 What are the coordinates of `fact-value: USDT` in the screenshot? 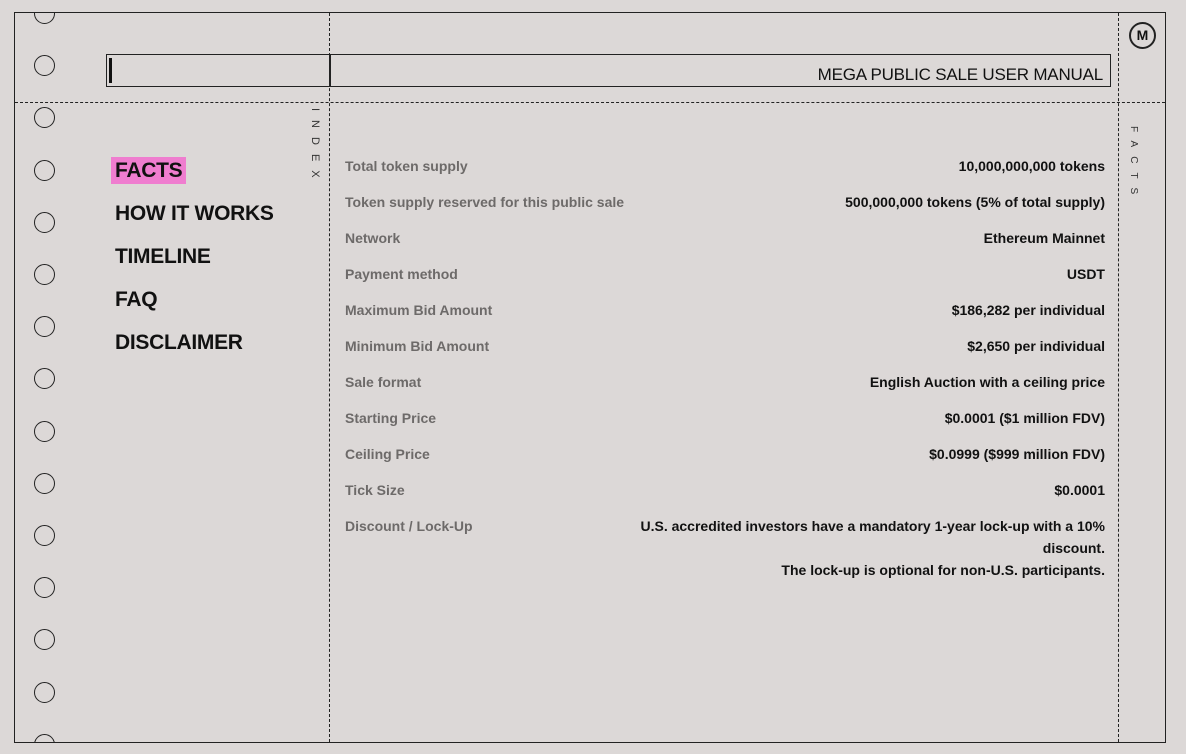 It's located at (1086, 282).